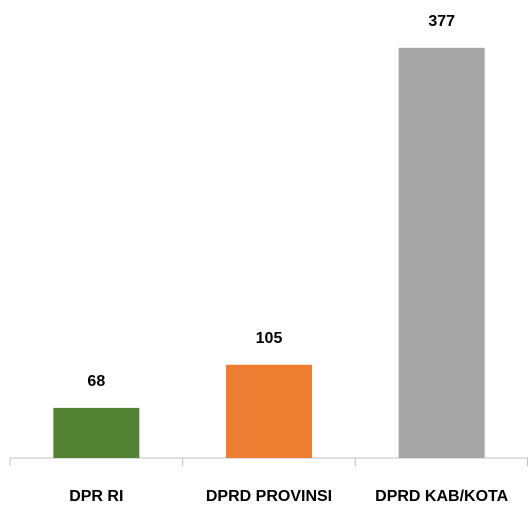 This screenshot has width=528, height=524. I want to click on x-tick-label: DPRD PROVINSI, so click(269, 496).